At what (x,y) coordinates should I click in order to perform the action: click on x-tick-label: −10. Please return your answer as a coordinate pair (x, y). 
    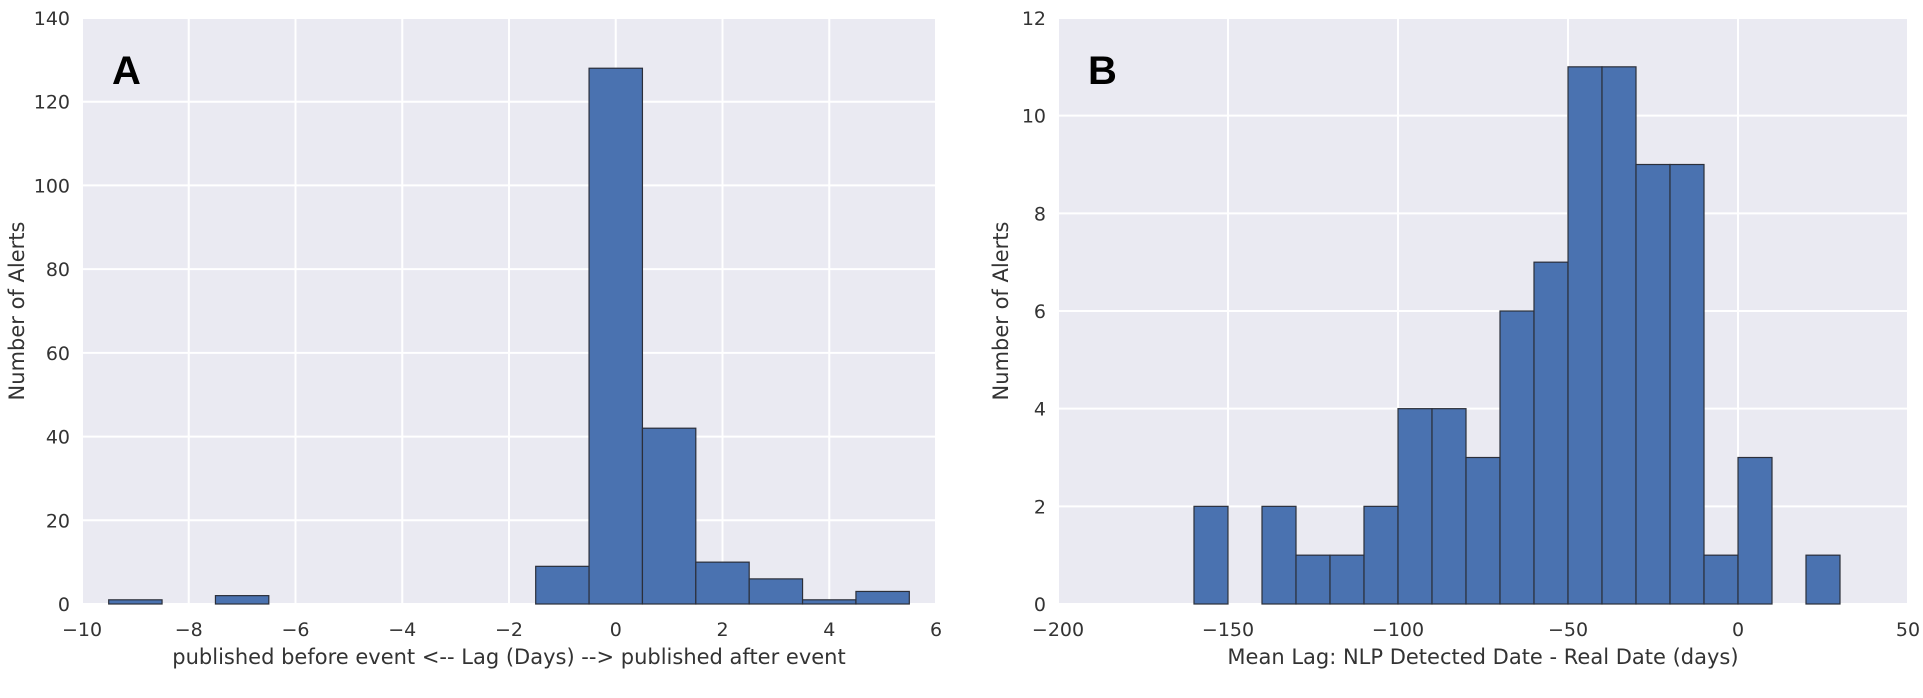
    Looking at the image, I should click on (82, 630).